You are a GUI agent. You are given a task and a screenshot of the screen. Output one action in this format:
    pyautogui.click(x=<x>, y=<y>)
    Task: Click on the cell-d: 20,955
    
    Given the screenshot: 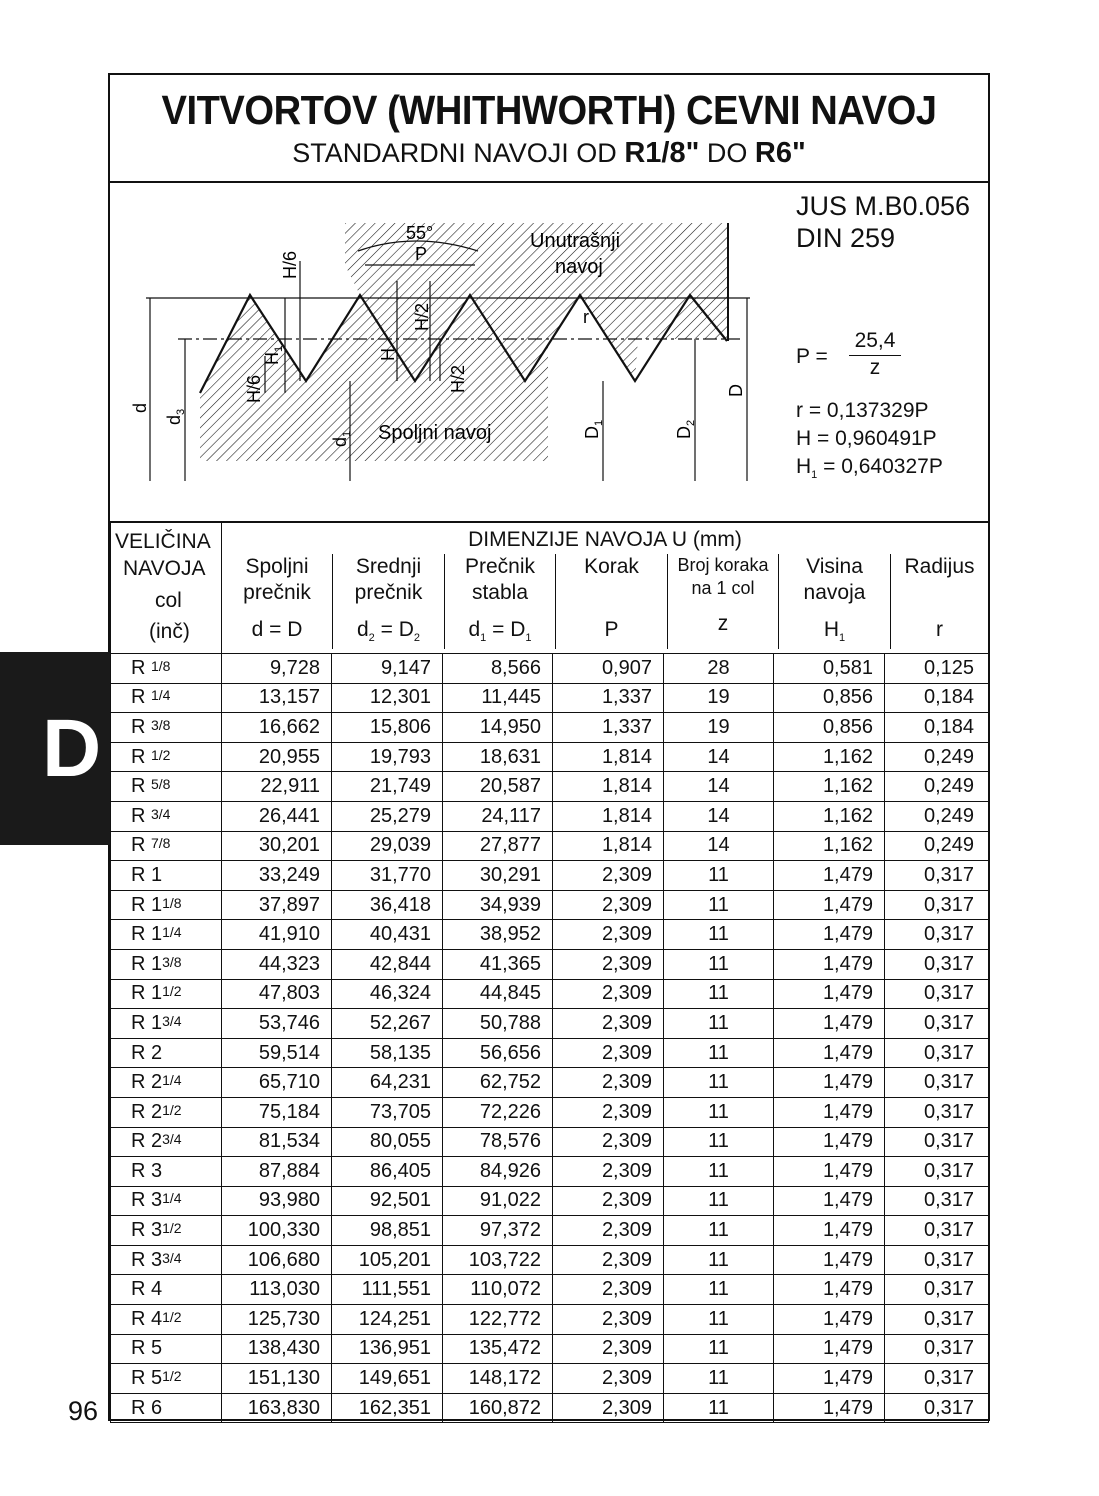 What is the action you would take?
    pyautogui.click(x=276, y=757)
    